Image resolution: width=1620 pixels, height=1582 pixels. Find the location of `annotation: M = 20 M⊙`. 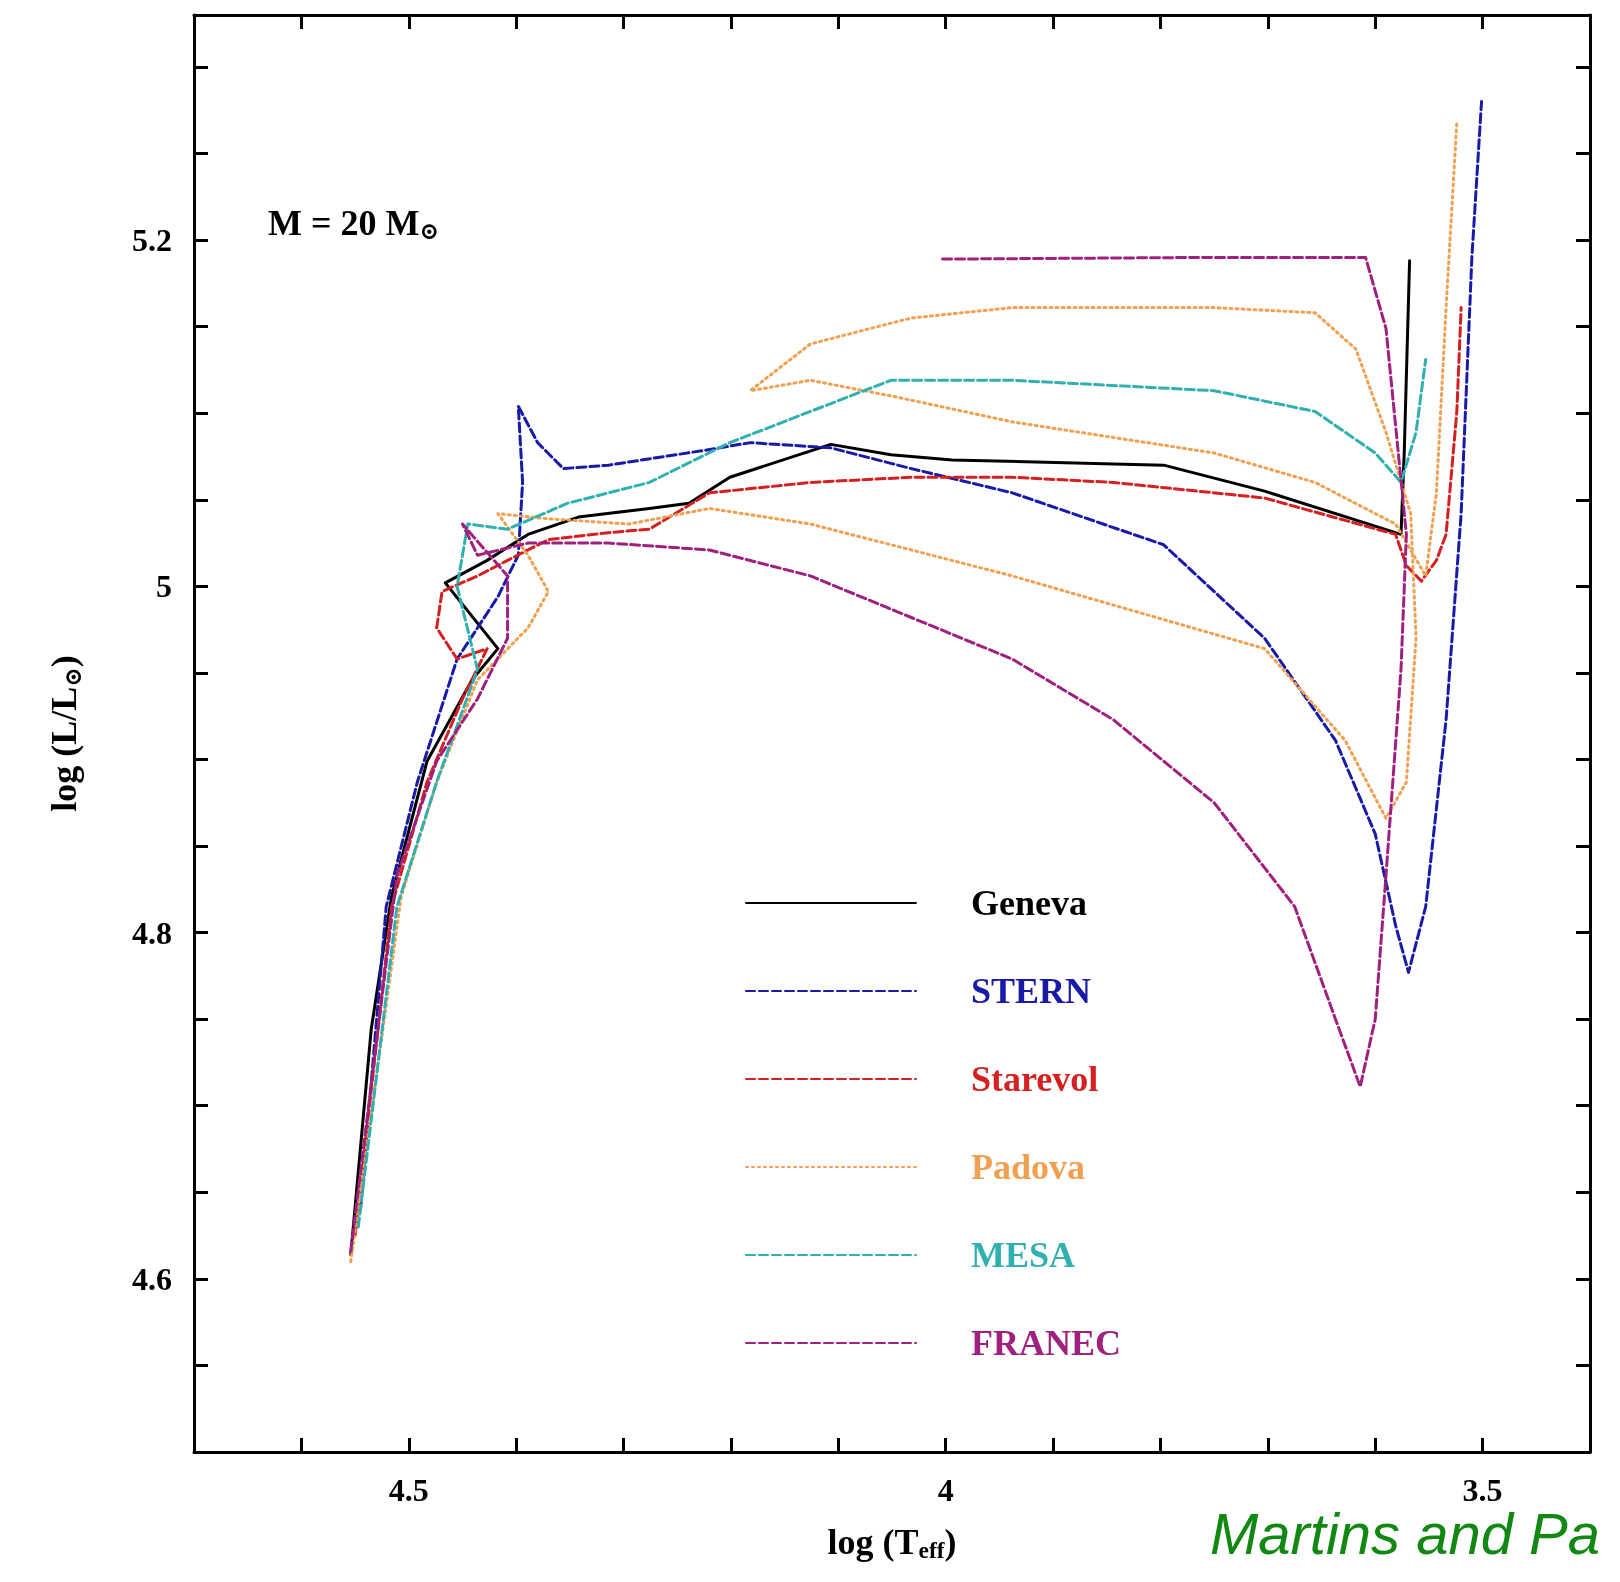

annotation: M = 20 M⊙ is located at coordinates (354, 224).